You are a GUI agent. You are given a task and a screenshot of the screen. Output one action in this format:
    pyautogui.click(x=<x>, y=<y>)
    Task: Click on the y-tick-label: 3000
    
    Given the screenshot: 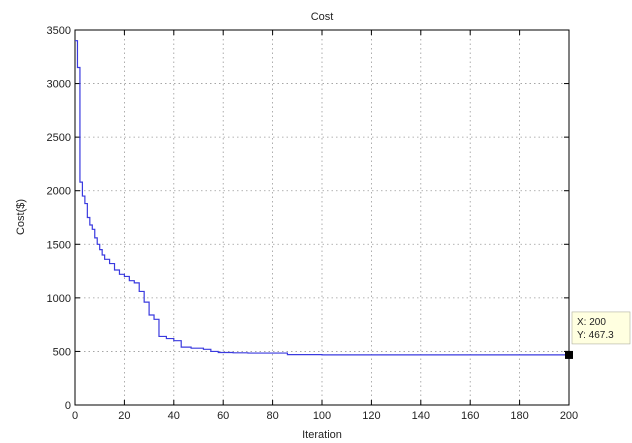 What is the action you would take?
    pyautogui.click(x=59, y=85)
    